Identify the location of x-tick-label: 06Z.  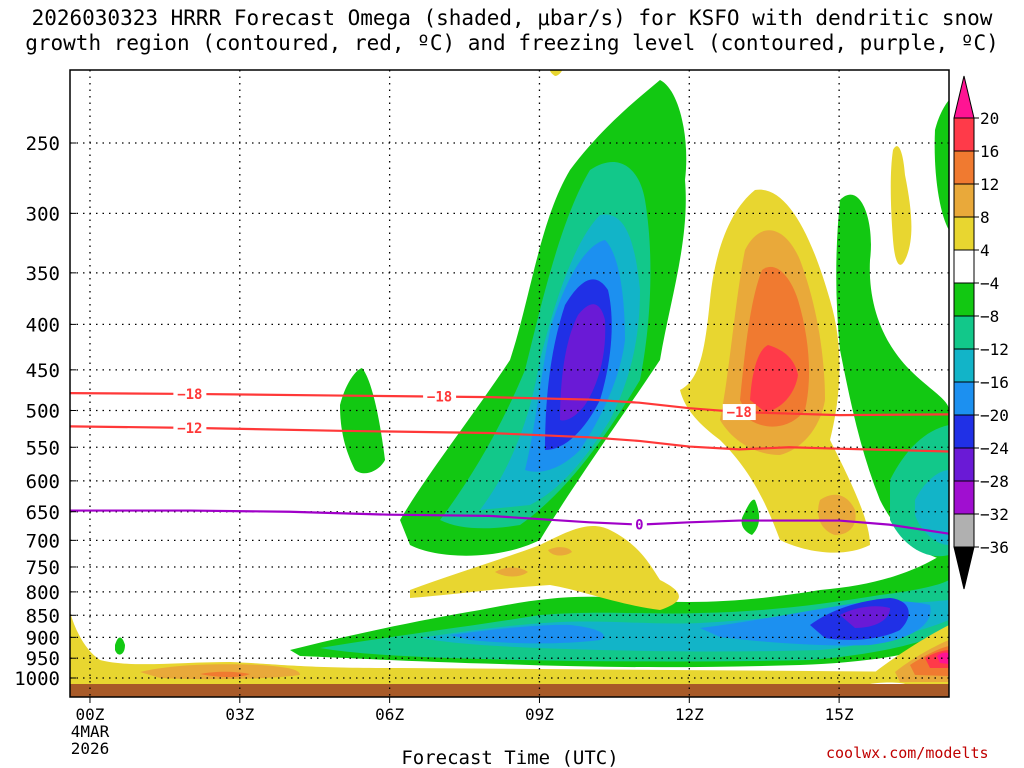
(389, 714).